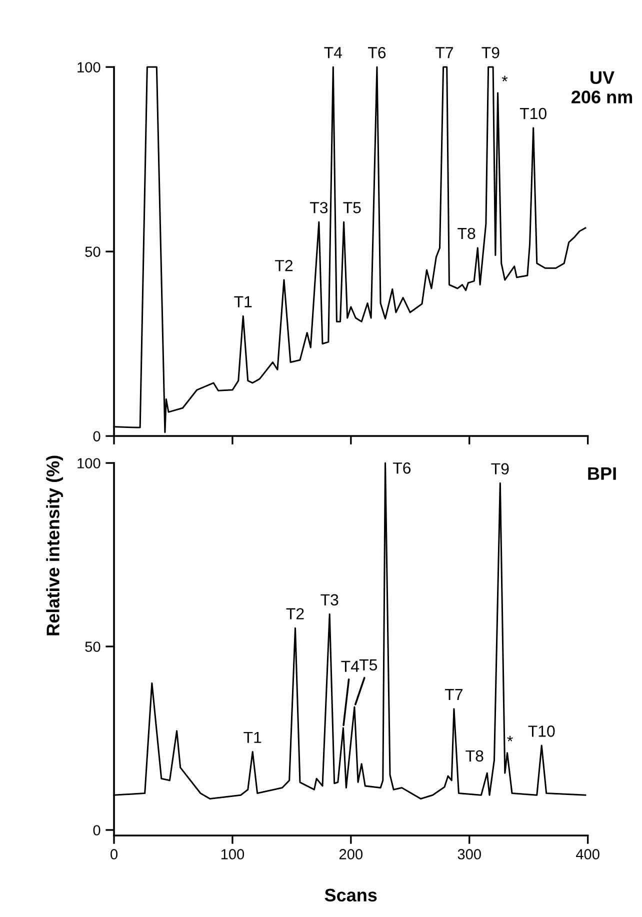  I want to click on chart-title: BPI, so click(602, 473).